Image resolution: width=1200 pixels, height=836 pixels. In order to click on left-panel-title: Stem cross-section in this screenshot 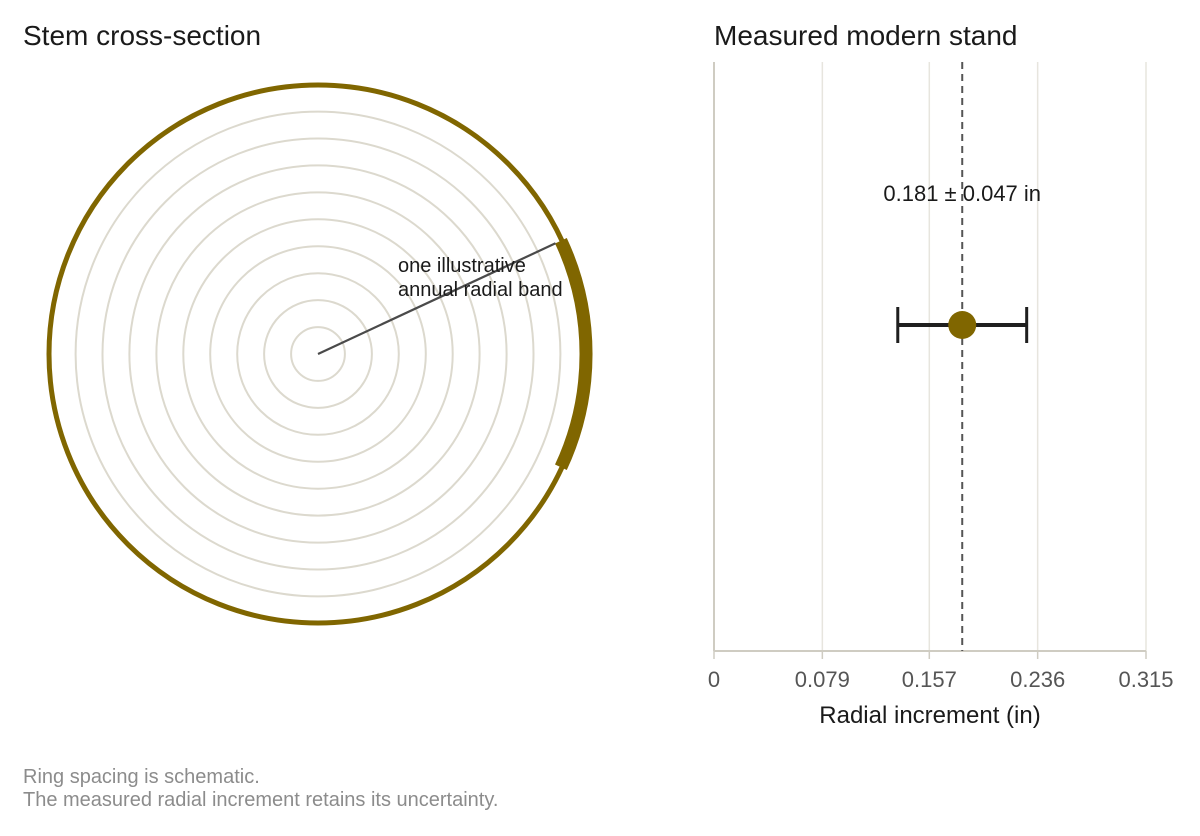, I will do `click(142, 35)`.